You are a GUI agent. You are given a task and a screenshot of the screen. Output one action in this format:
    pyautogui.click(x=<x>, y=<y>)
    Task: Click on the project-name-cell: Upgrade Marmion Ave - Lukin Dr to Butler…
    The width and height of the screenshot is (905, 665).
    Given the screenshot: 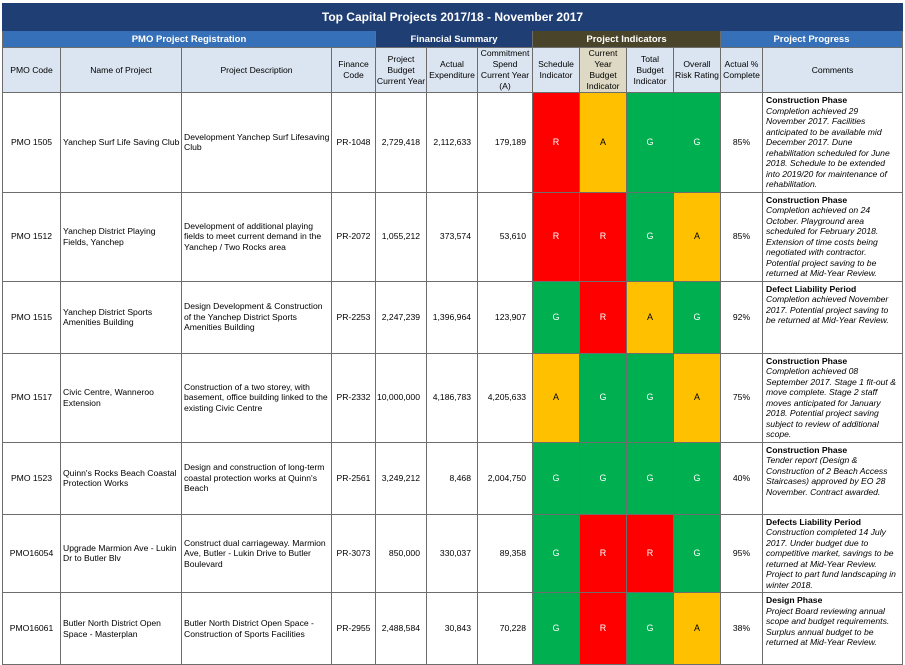 What is the action you would take?
    pyautogui.click(x=121, y=553)
    